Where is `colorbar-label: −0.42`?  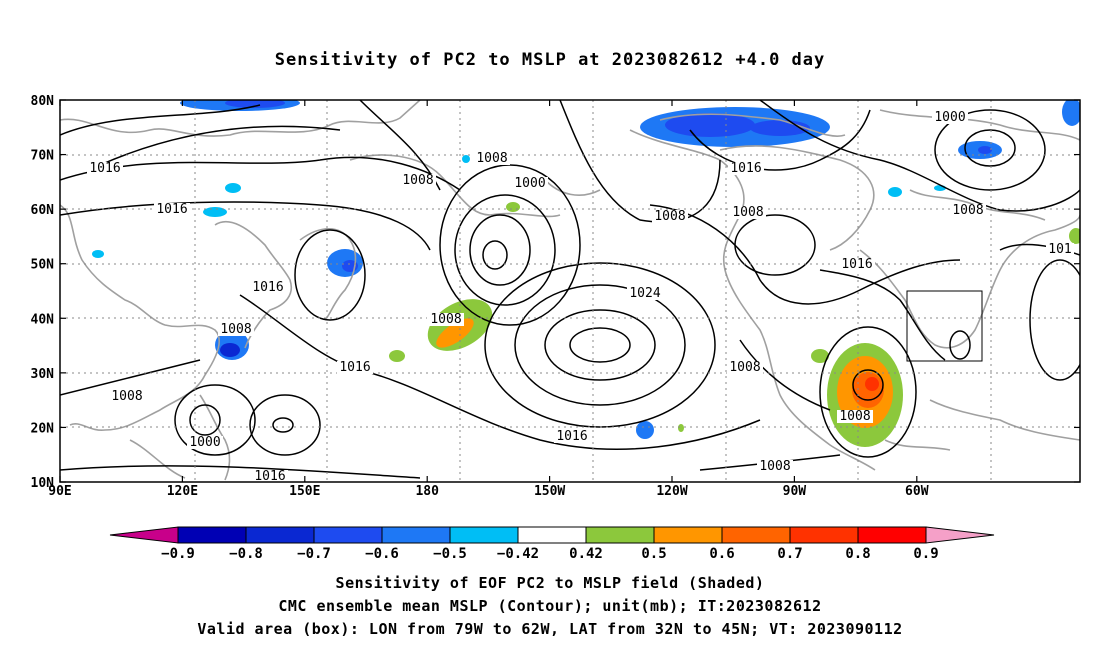 colorbar-label: −0.42 is located at coordinates (518, 554).